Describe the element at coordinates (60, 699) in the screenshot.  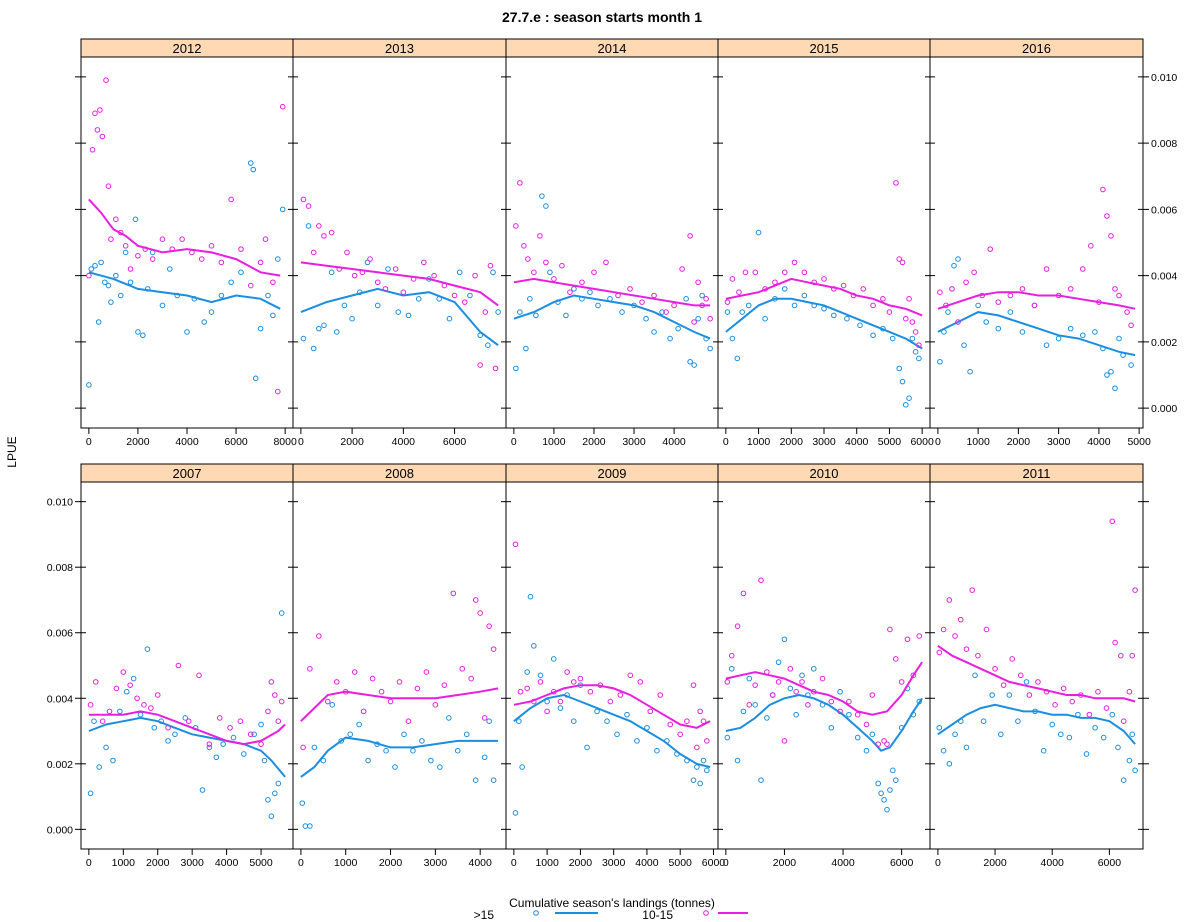
I see `y-tick-label-left: 0.004` at that location.